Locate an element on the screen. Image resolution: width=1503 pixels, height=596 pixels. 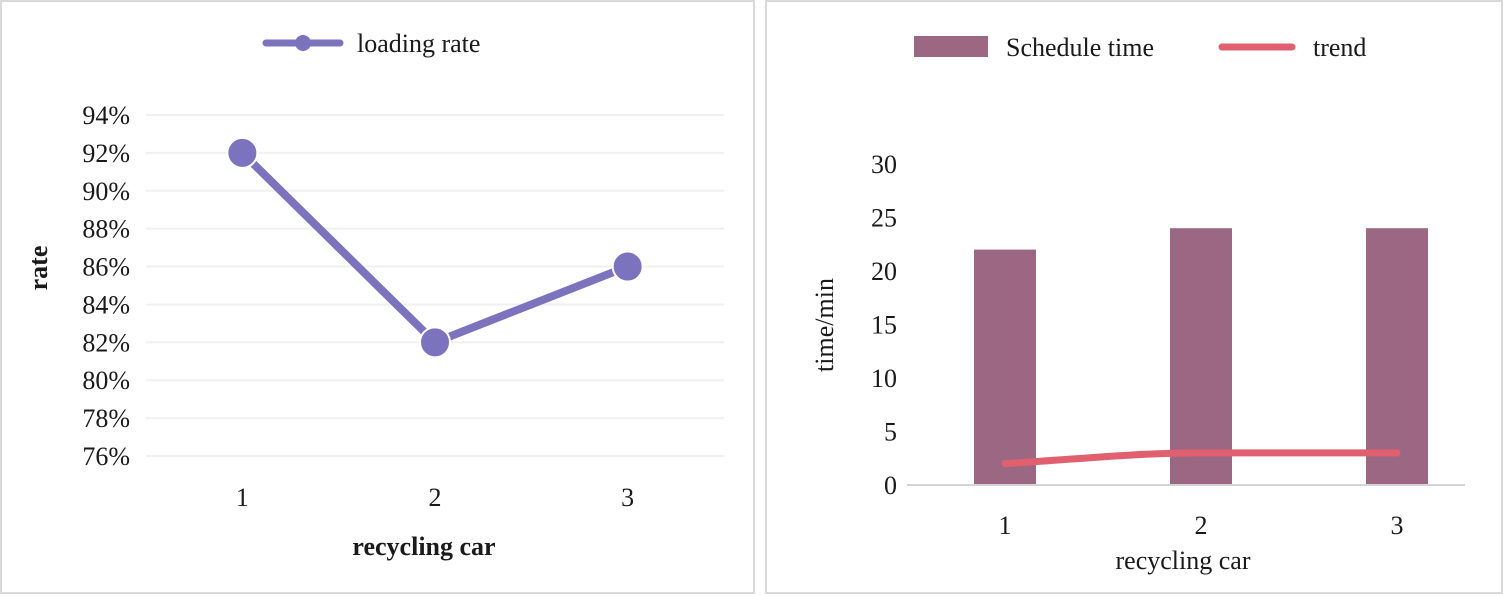
y-tick-label: 84% is located at coordinates (106, 304).